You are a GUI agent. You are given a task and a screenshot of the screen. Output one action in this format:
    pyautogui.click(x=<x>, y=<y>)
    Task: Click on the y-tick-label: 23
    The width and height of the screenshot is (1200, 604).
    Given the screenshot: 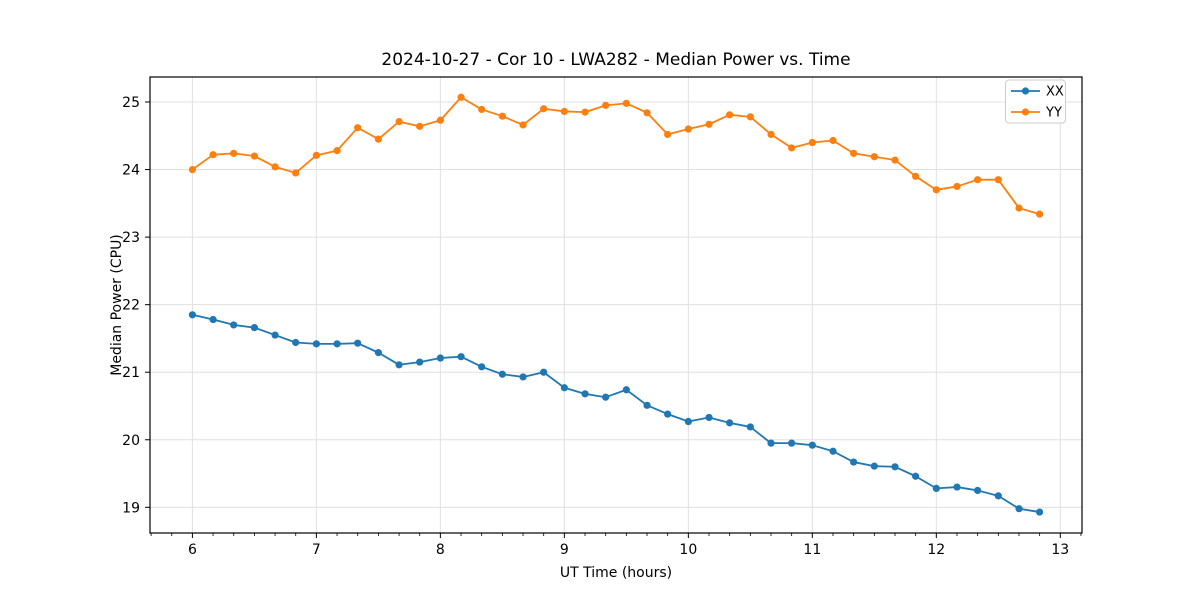 What is the action you would take?
    pyautogui.click(x=131, y=238)
    